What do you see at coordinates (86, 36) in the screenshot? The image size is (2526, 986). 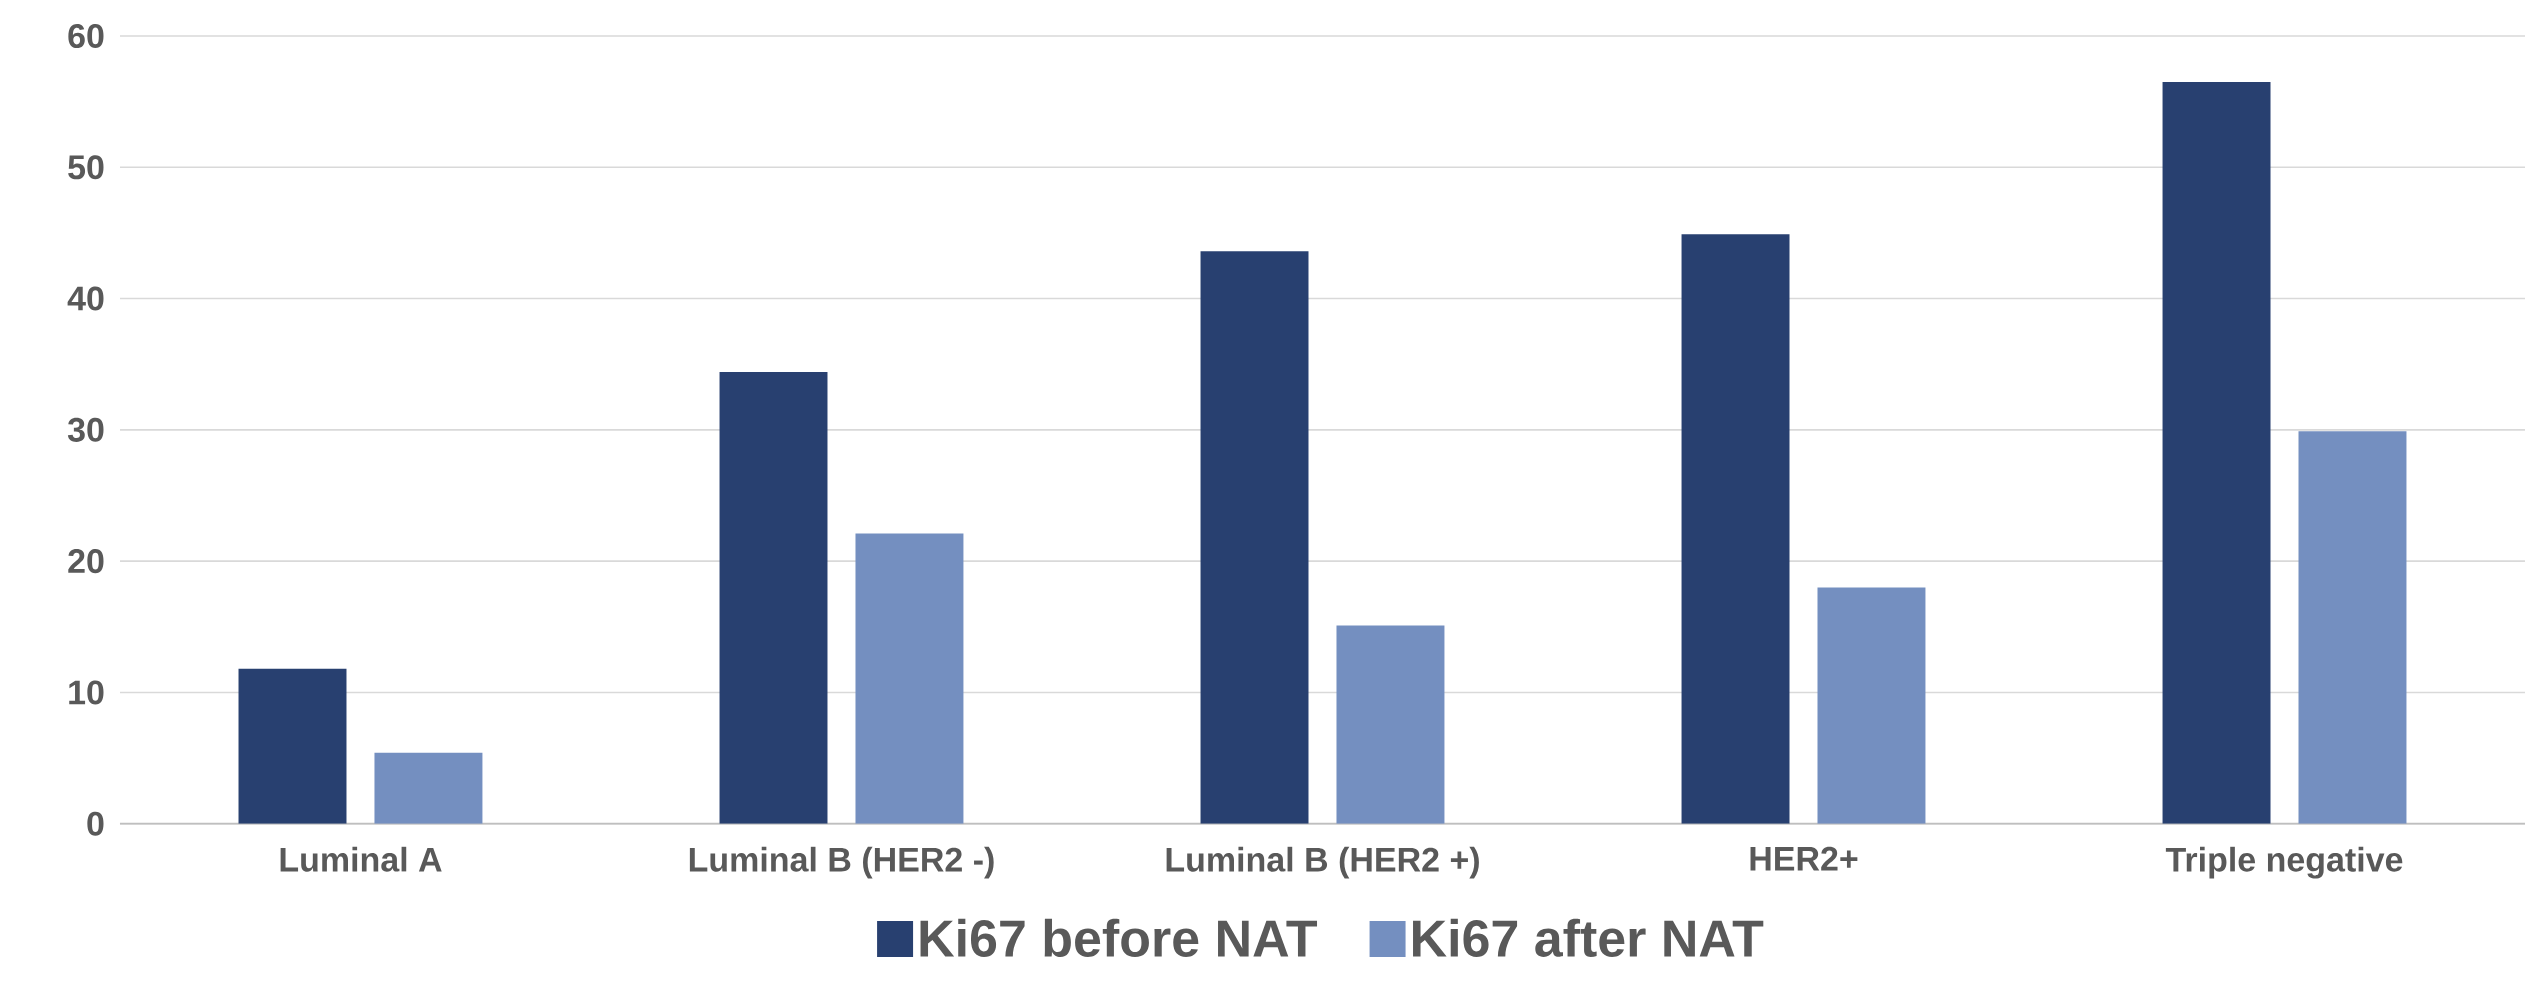 I see `y-tick-label: 60` at bounding box center [86, 36].